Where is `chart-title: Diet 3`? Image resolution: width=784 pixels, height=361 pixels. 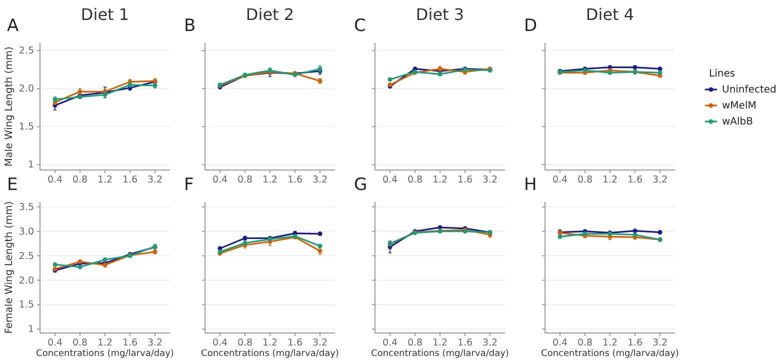
chart-title: Diet 3 is located at coordinates (440, 14).